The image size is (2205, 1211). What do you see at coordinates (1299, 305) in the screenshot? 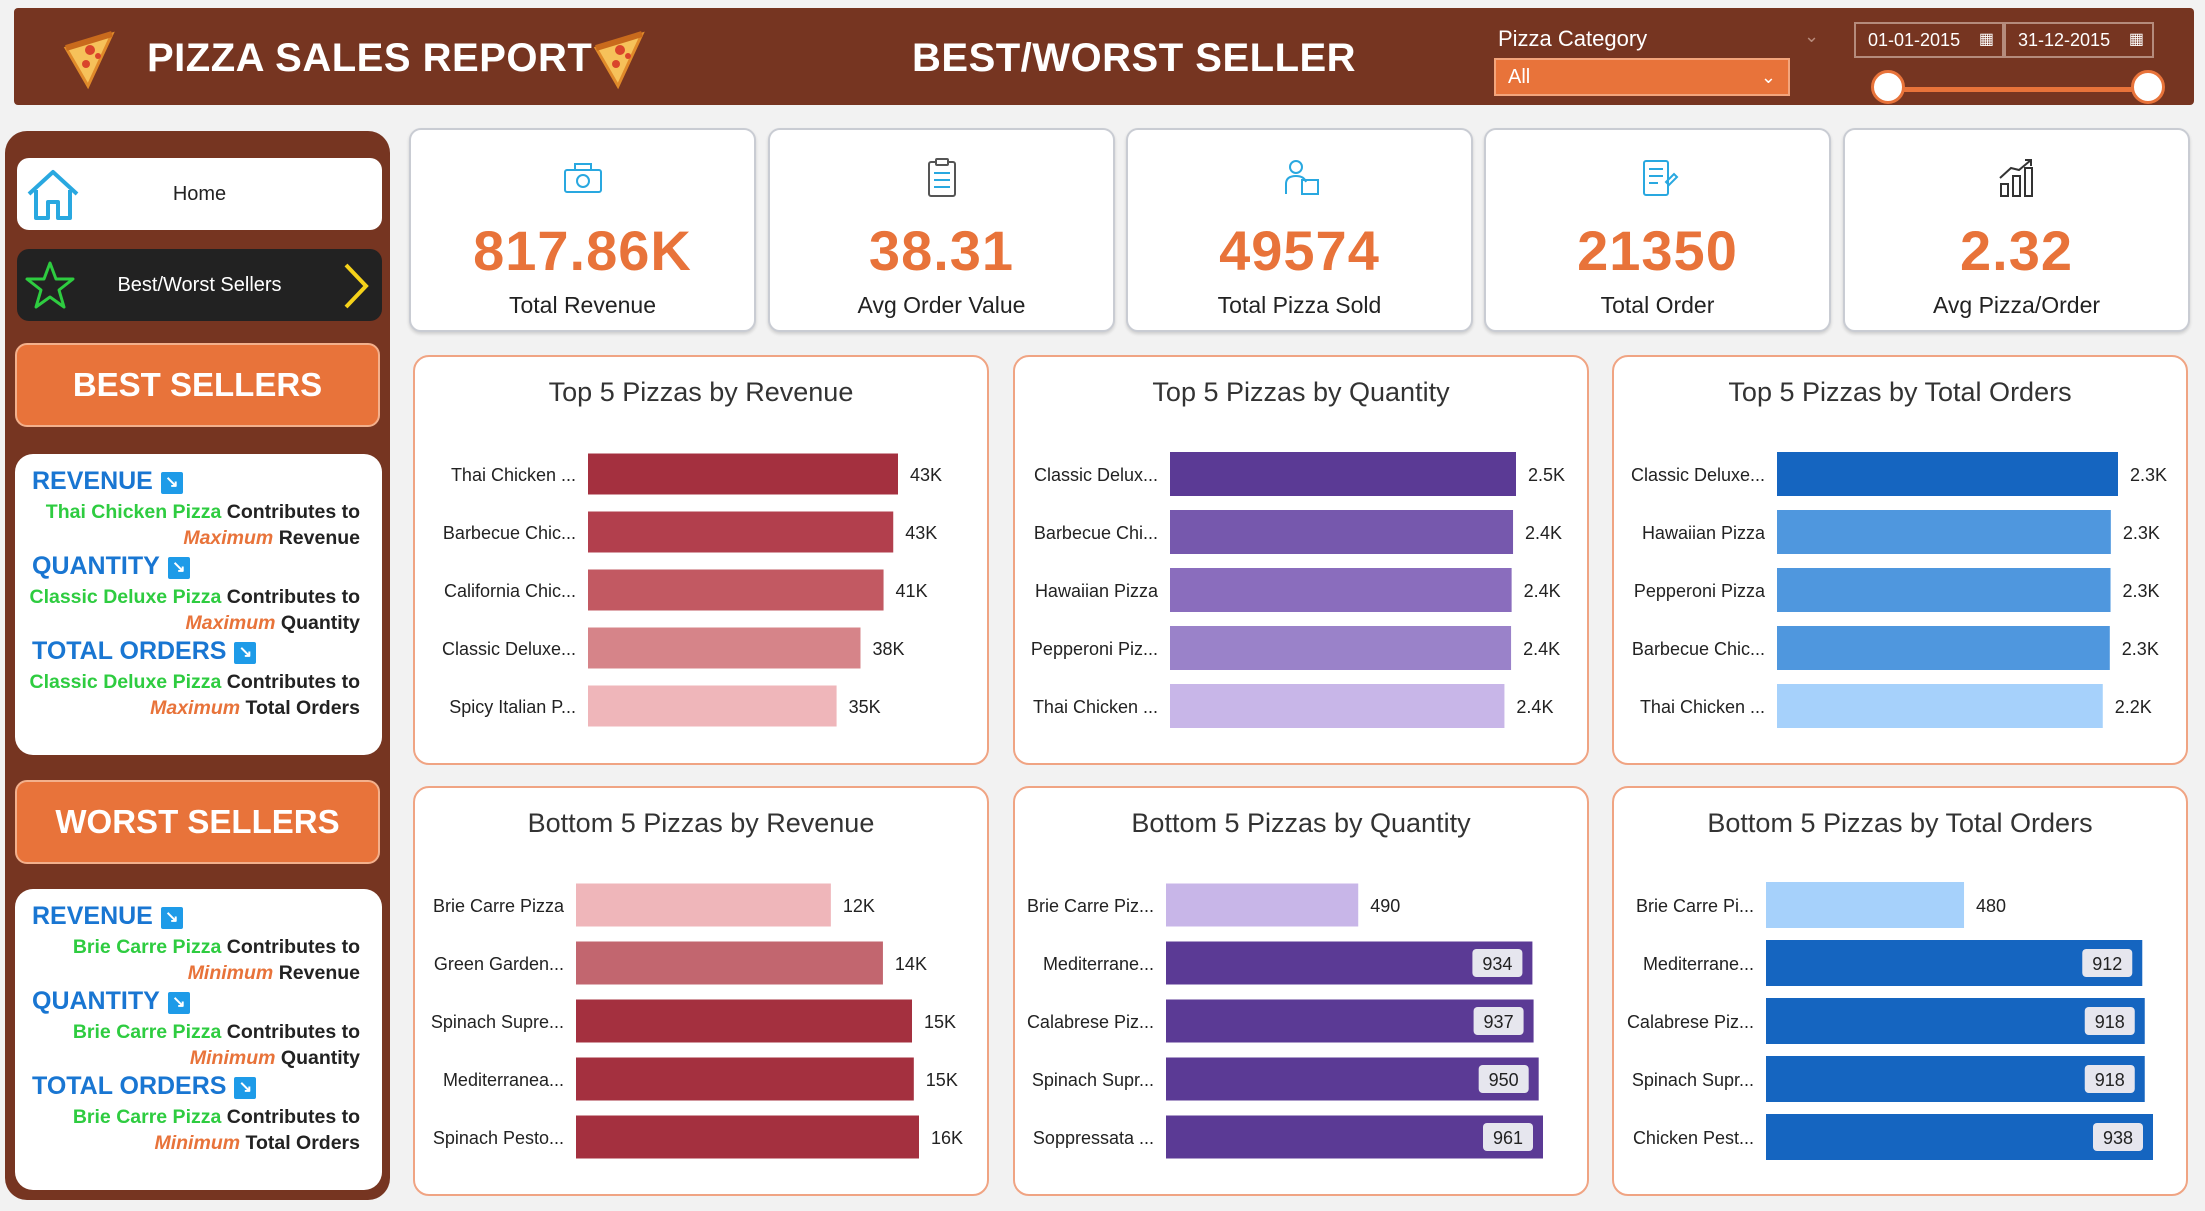
I see `kpi-label: Total Pizza Sold` at bounding box center [1299, 305].